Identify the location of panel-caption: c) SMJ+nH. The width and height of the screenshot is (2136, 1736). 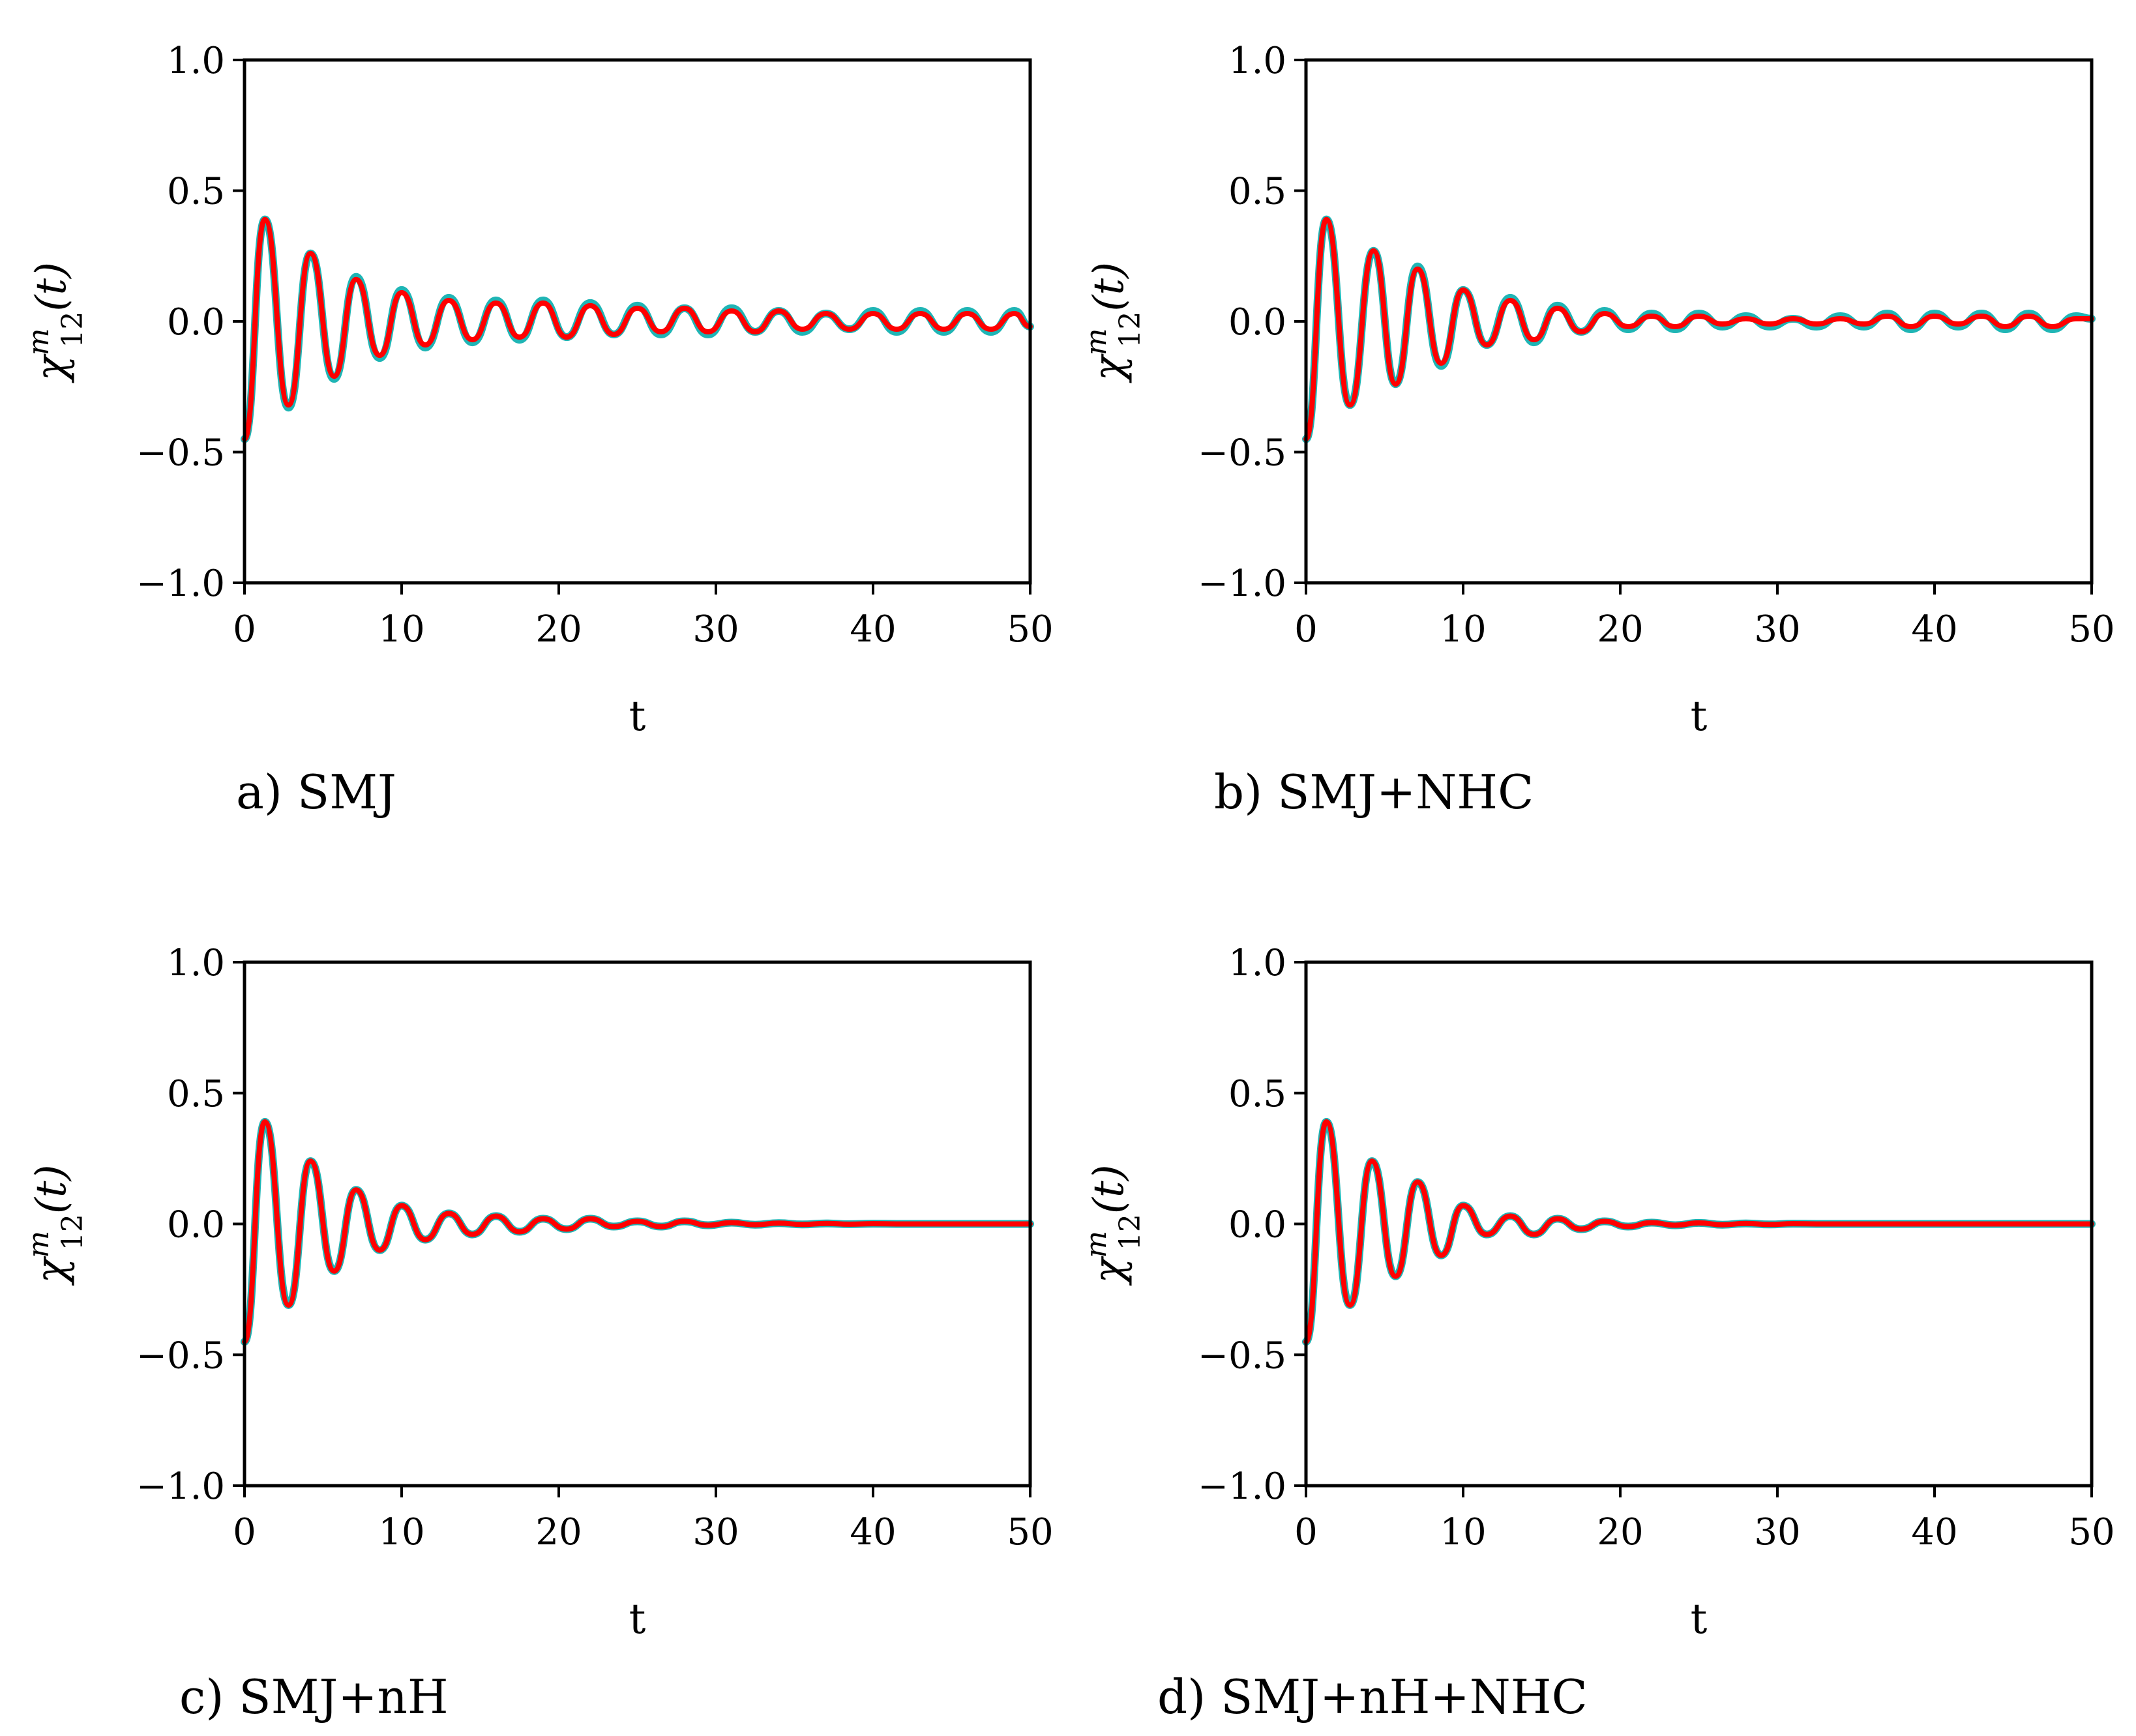
(314, 1697).